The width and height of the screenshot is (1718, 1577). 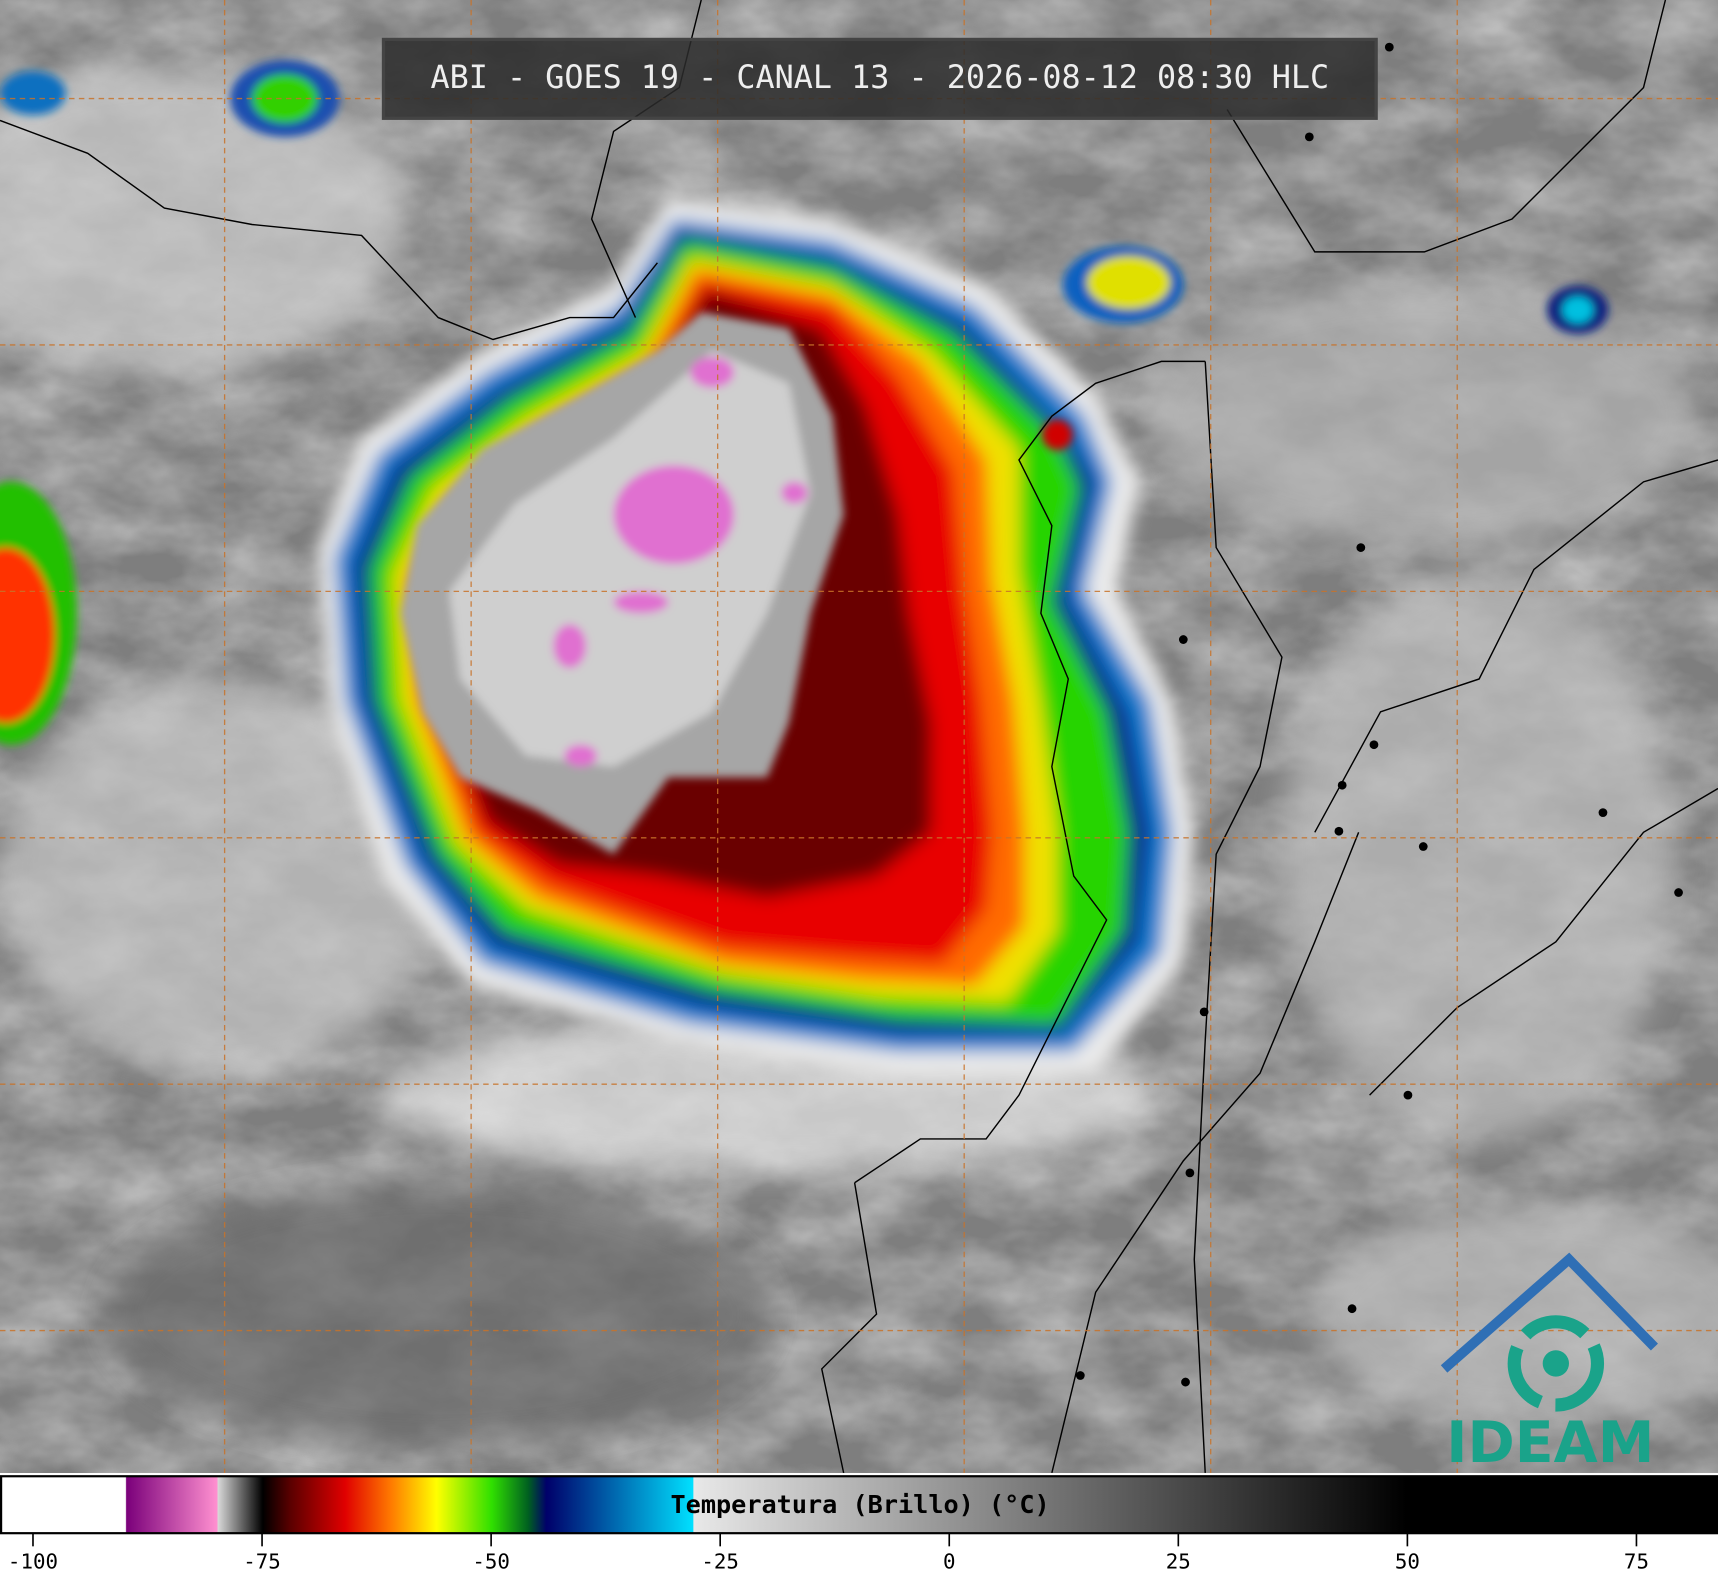 I want to click on colorbar-tick-label: -25, so click(x=720, y=1562).